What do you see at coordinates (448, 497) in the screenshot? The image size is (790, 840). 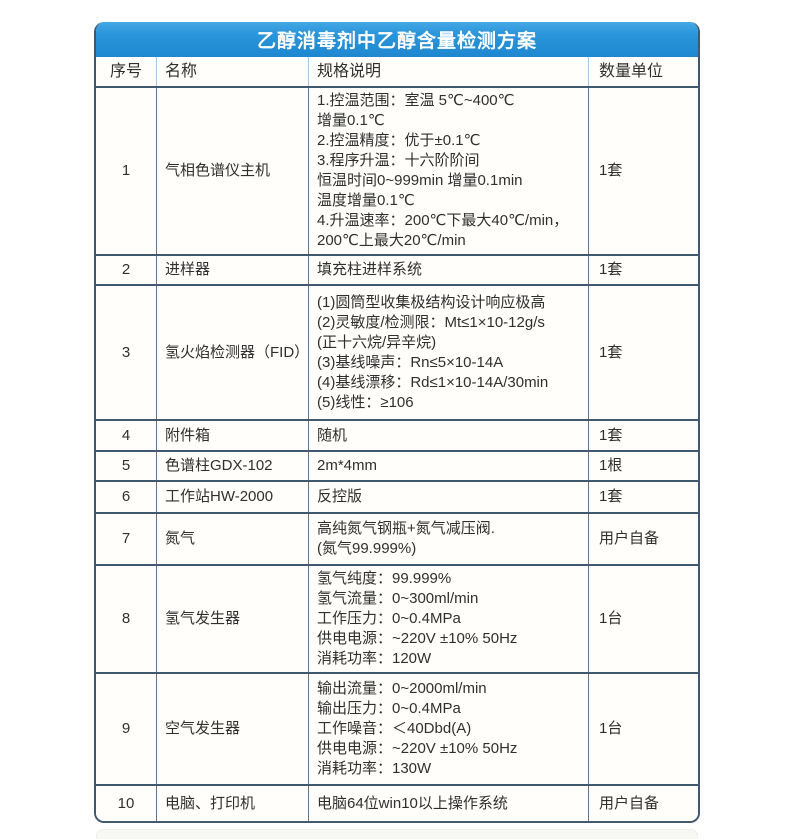 I see `row-spec: 反控版` at bounding box center [448, 497].